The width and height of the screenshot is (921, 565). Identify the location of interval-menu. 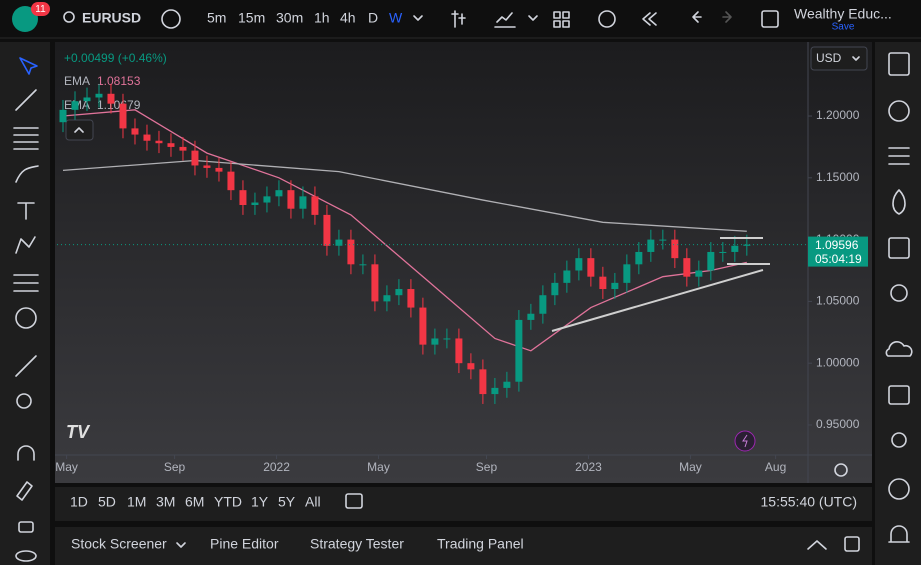
(418, 18).